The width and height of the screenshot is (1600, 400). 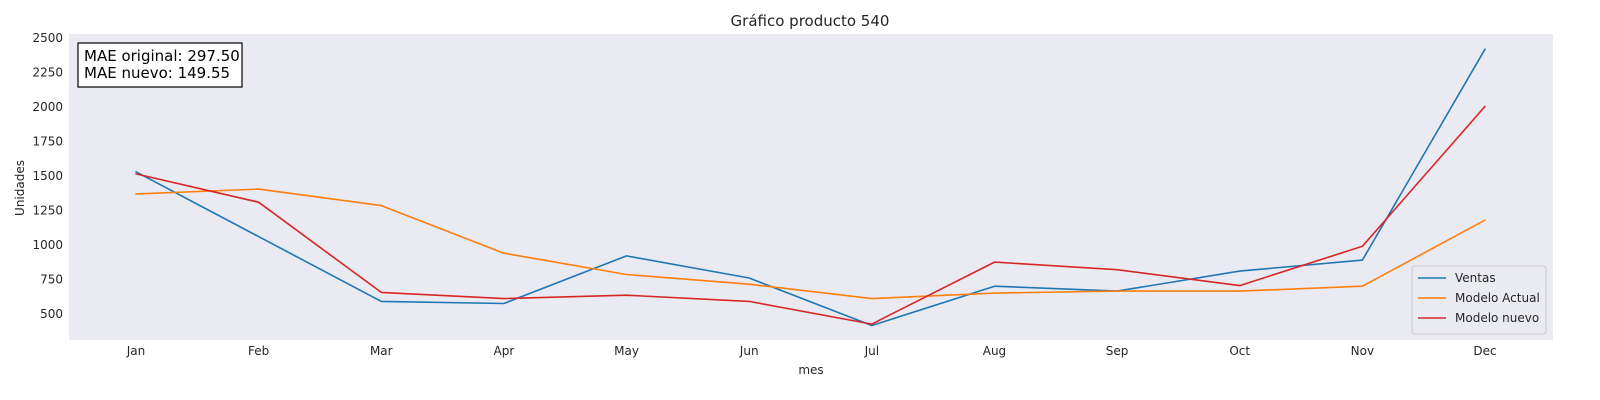 What do you see at coordinates (47, 107) in the screenshot?
I see `y-tick-label: 2000` at bounding box center [47, 107].